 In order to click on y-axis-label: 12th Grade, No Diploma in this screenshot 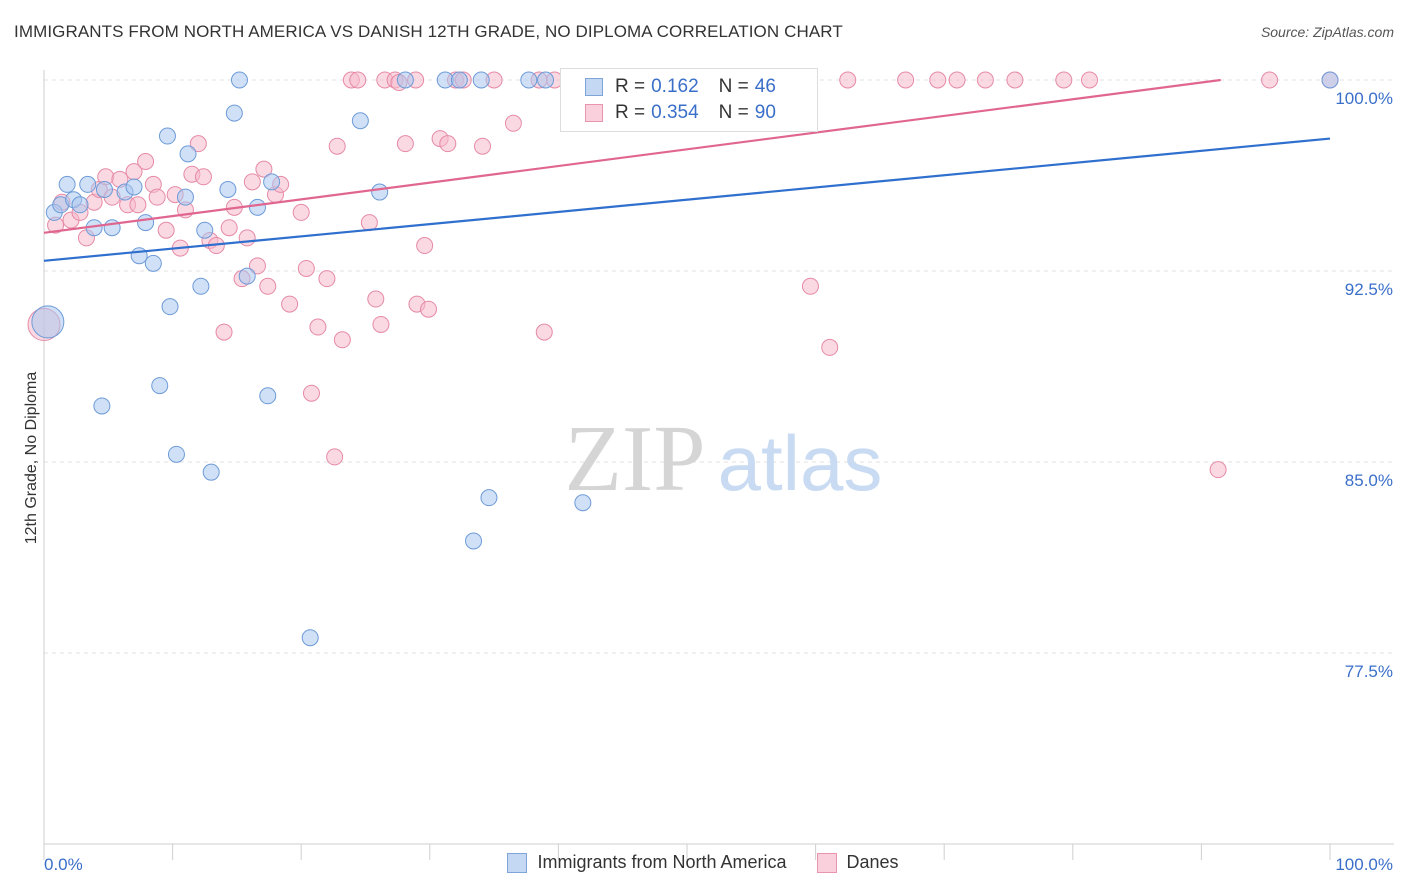, I will do `click(31, 458)`.